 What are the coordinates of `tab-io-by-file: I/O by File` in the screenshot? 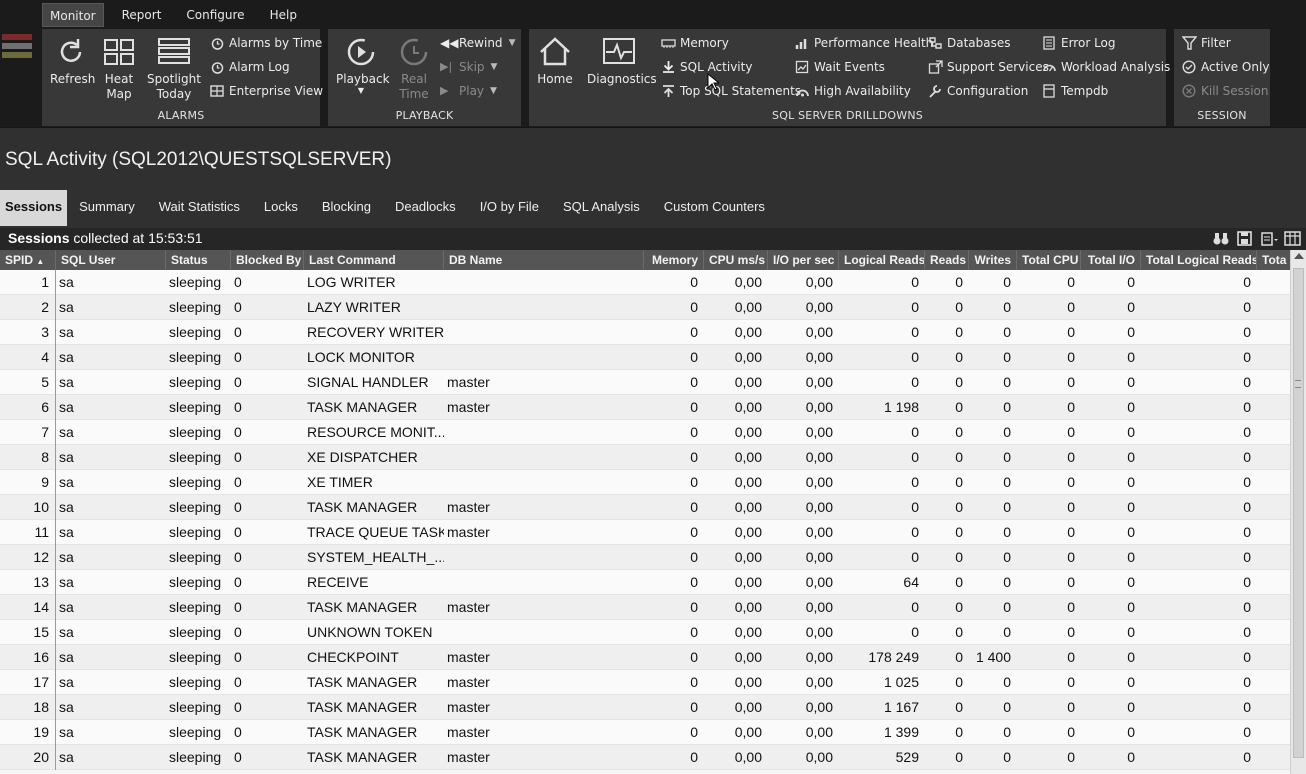 It's located at (509, 206).